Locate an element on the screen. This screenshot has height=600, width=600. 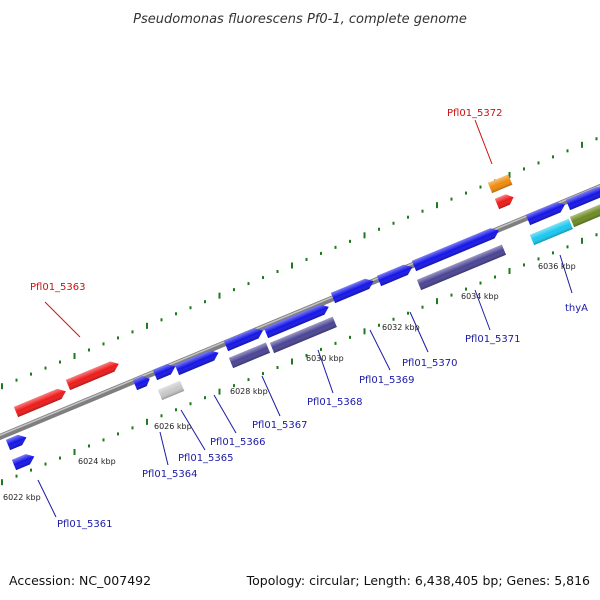
gene-label: Pfl01_5372 is located at coordinates (475, 113).